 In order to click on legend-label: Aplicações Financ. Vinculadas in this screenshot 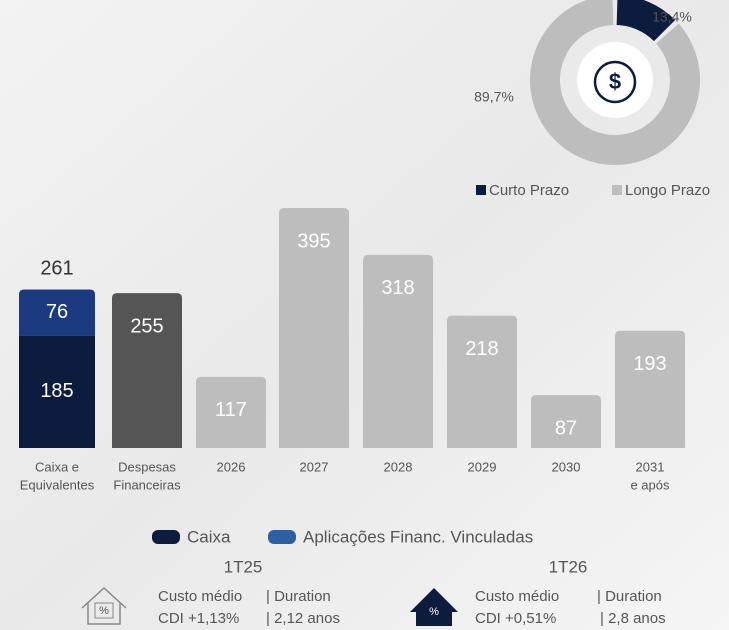, I will do `click(418, 536)`.